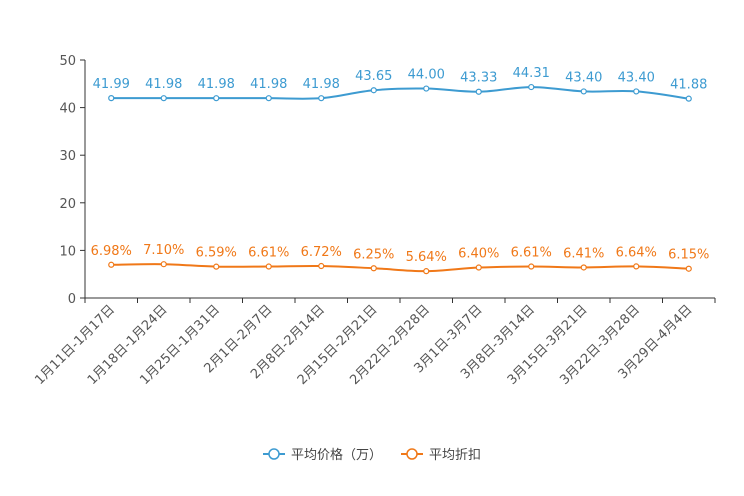 The image size is (744, 496). I want to click on legend-label: 平均价格（万）, so click(336, 455).